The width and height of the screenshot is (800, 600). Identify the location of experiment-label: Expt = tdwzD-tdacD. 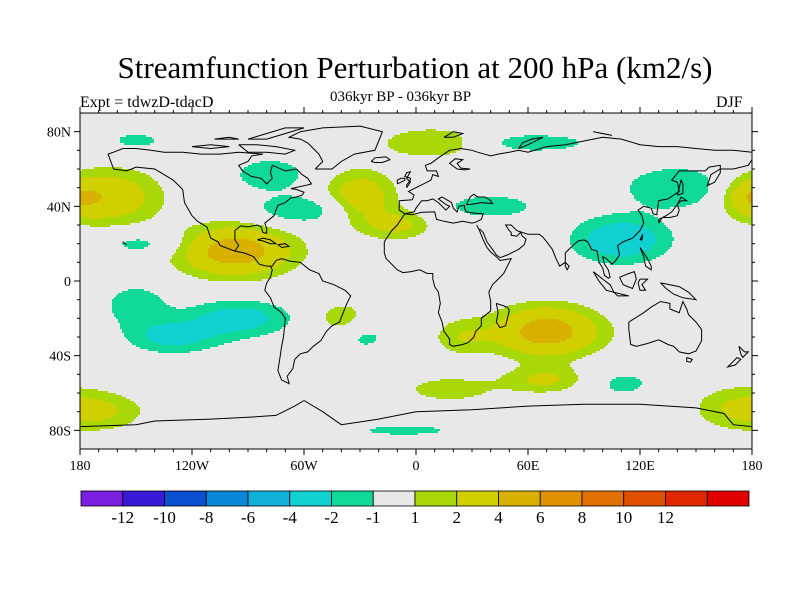
(147, 102).